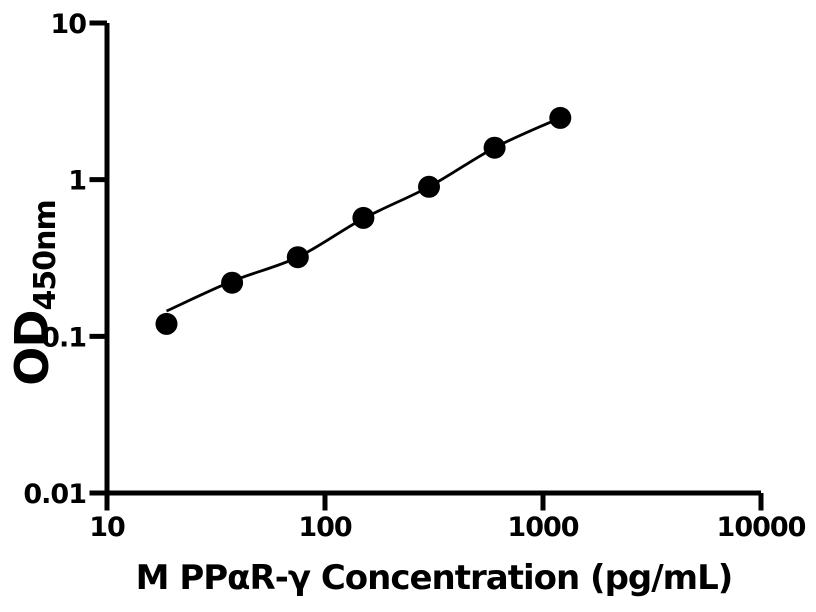 The height and width of the screenshot is (612, 816). I want to click on y-axis-title-subscript: 450nm, so click(45, 255).